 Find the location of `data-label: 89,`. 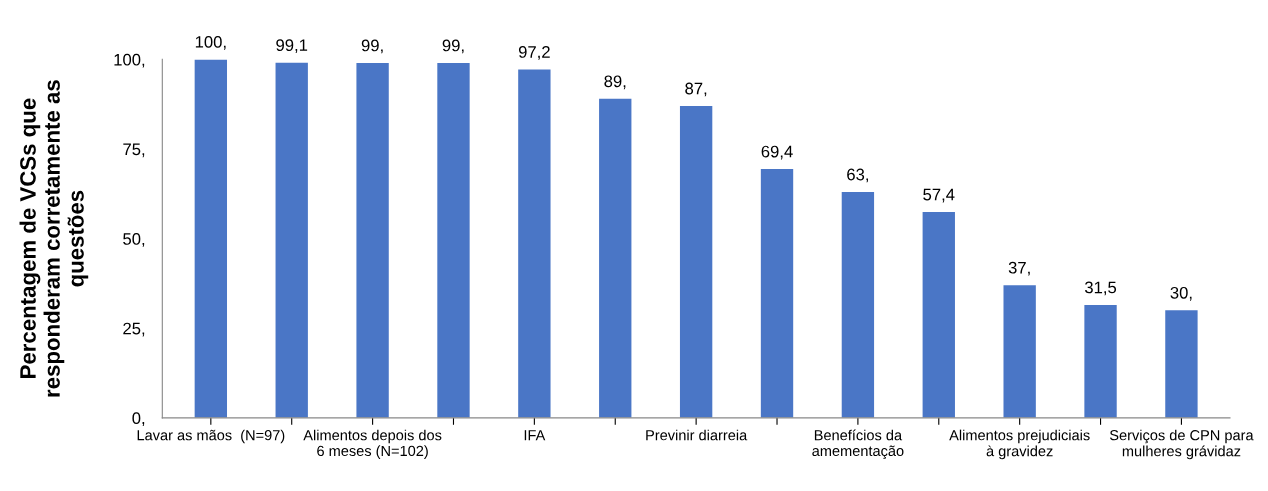

data-label: 89, is located at coordinates (615, 82).